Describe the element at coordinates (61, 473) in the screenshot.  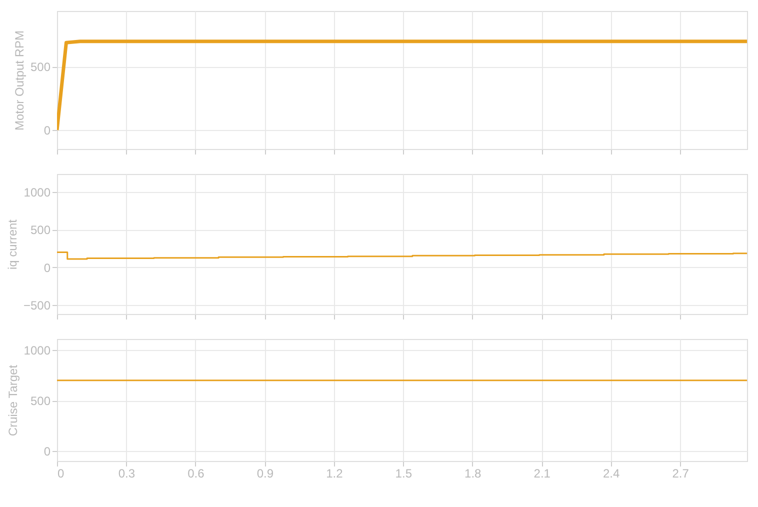
I see `x-tick-label: 0` at that location.